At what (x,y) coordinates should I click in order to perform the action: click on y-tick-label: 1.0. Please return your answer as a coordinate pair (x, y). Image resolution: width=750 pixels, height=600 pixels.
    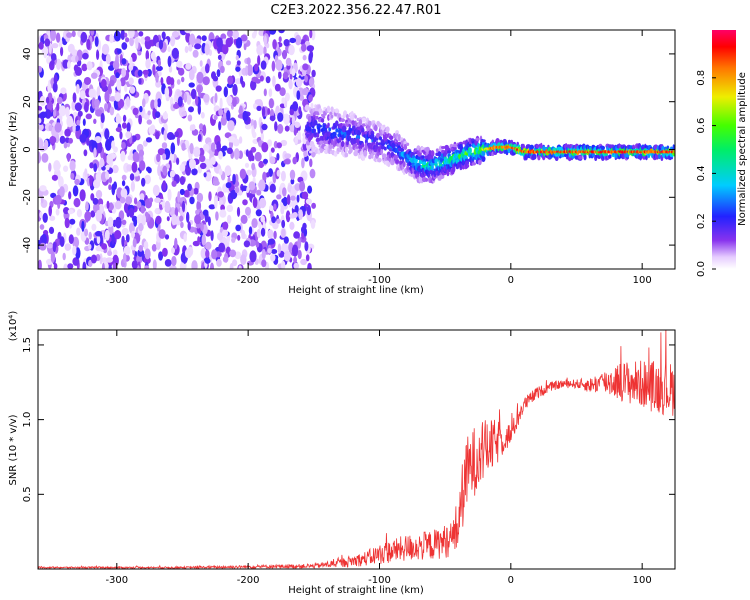
    Looking at the image, I should click on (27, 420).